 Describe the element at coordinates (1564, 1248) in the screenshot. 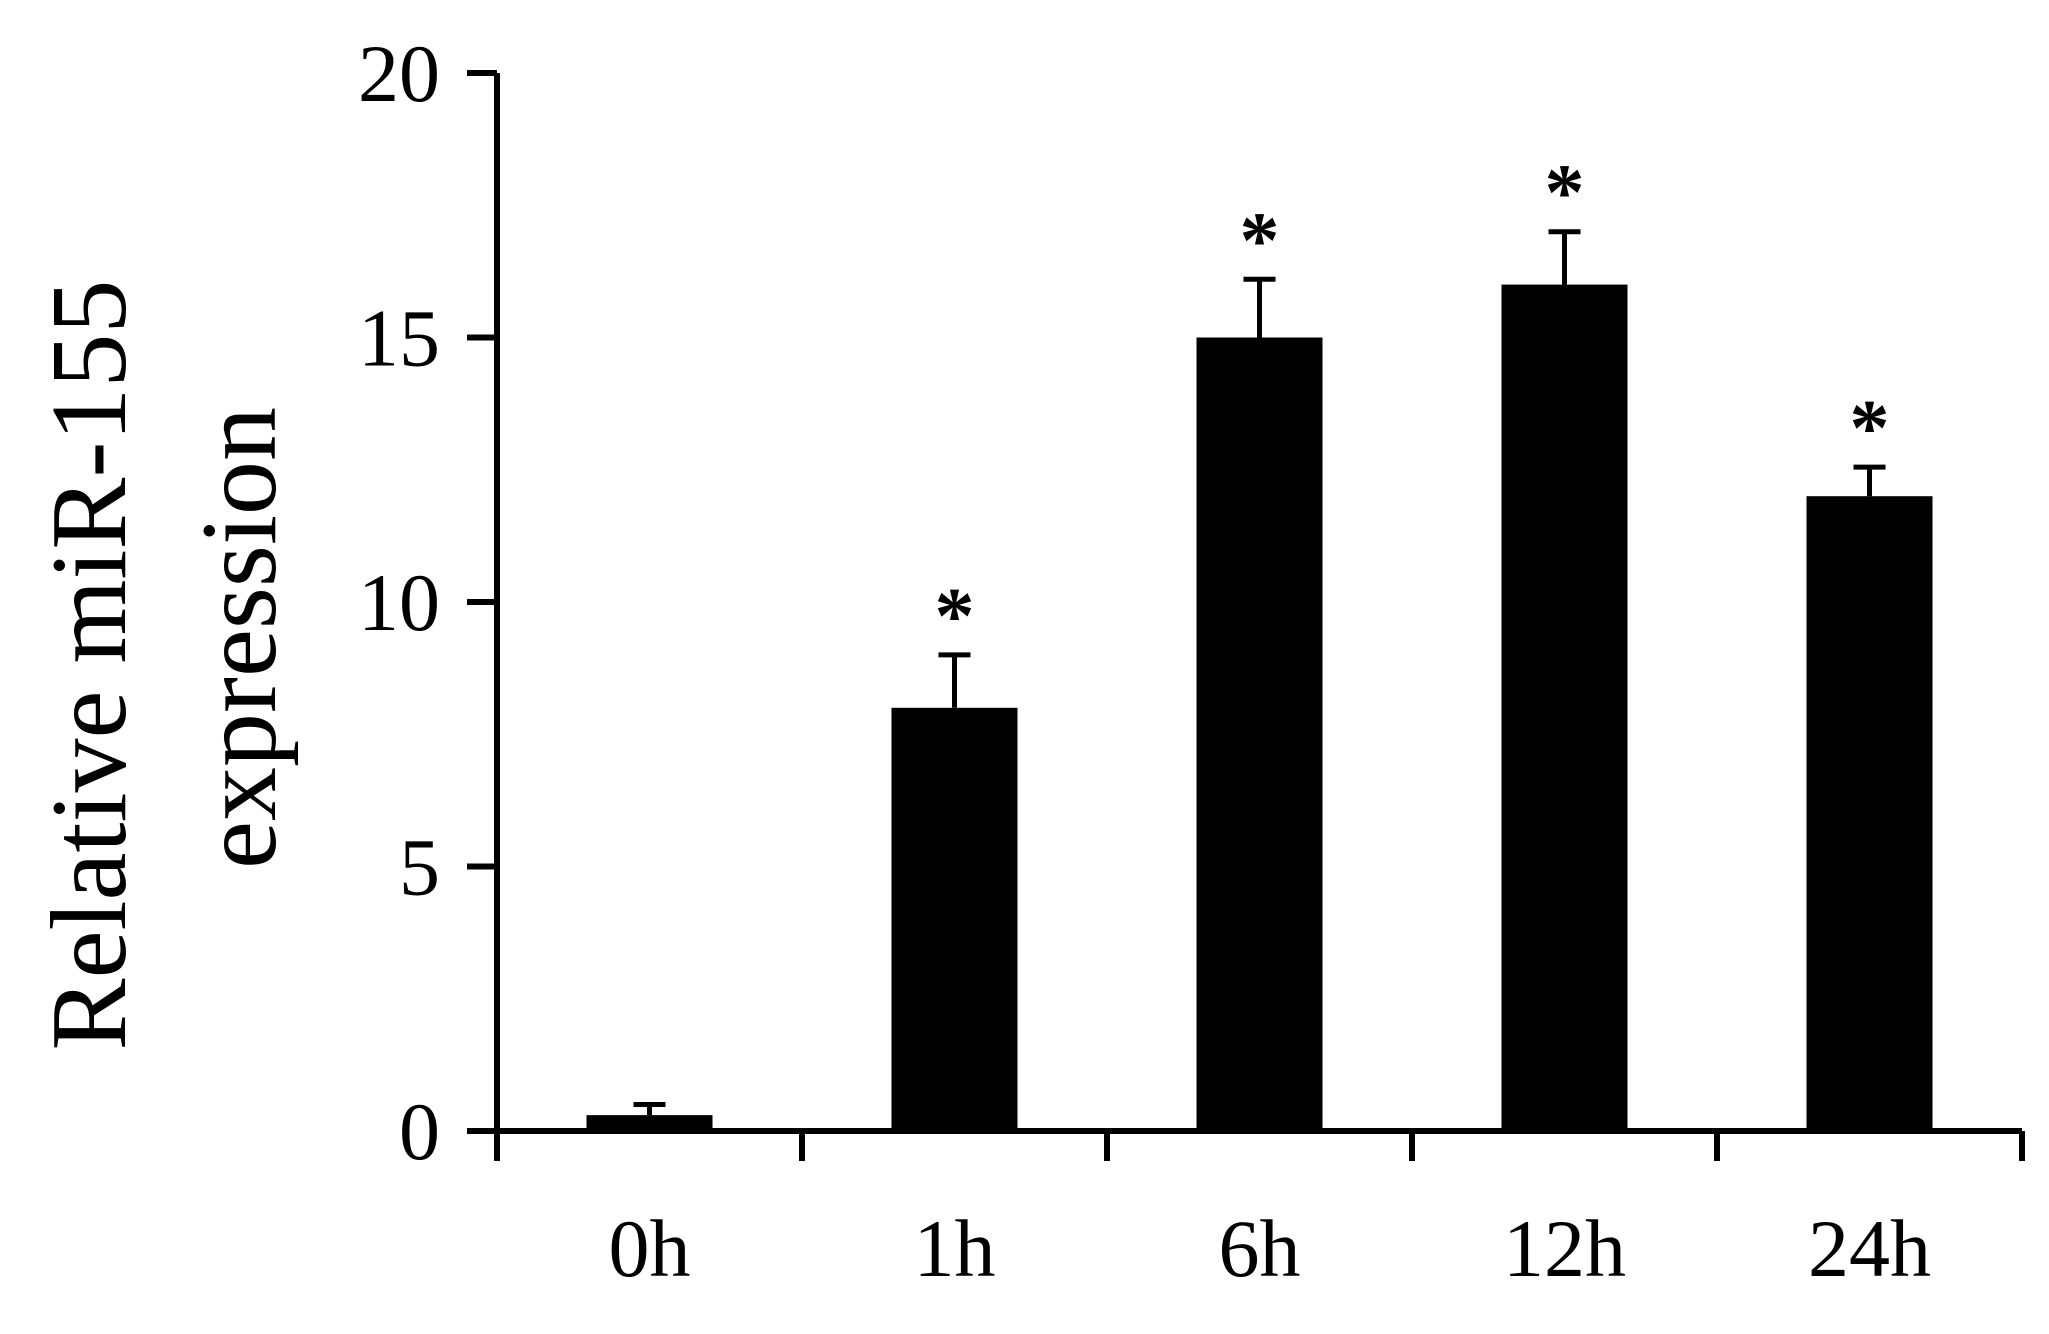

I see `x-tick-label: 12h` at that location.